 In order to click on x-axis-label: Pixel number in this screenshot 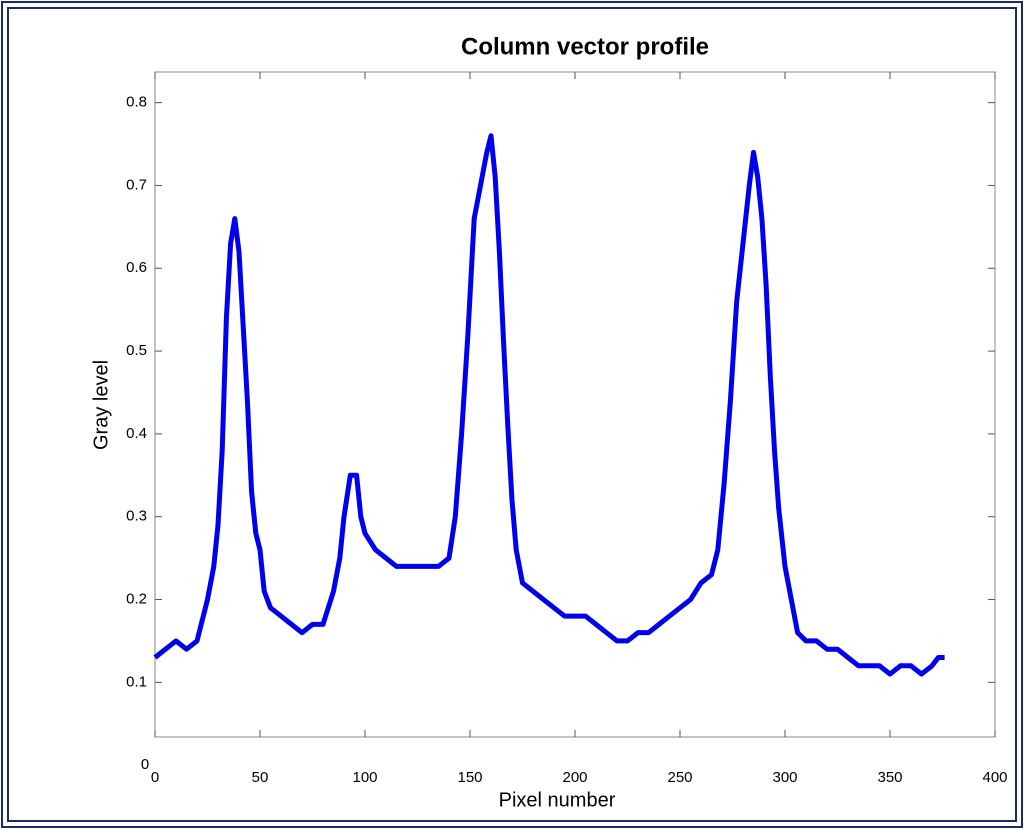, I will do `click(557, 800)`.